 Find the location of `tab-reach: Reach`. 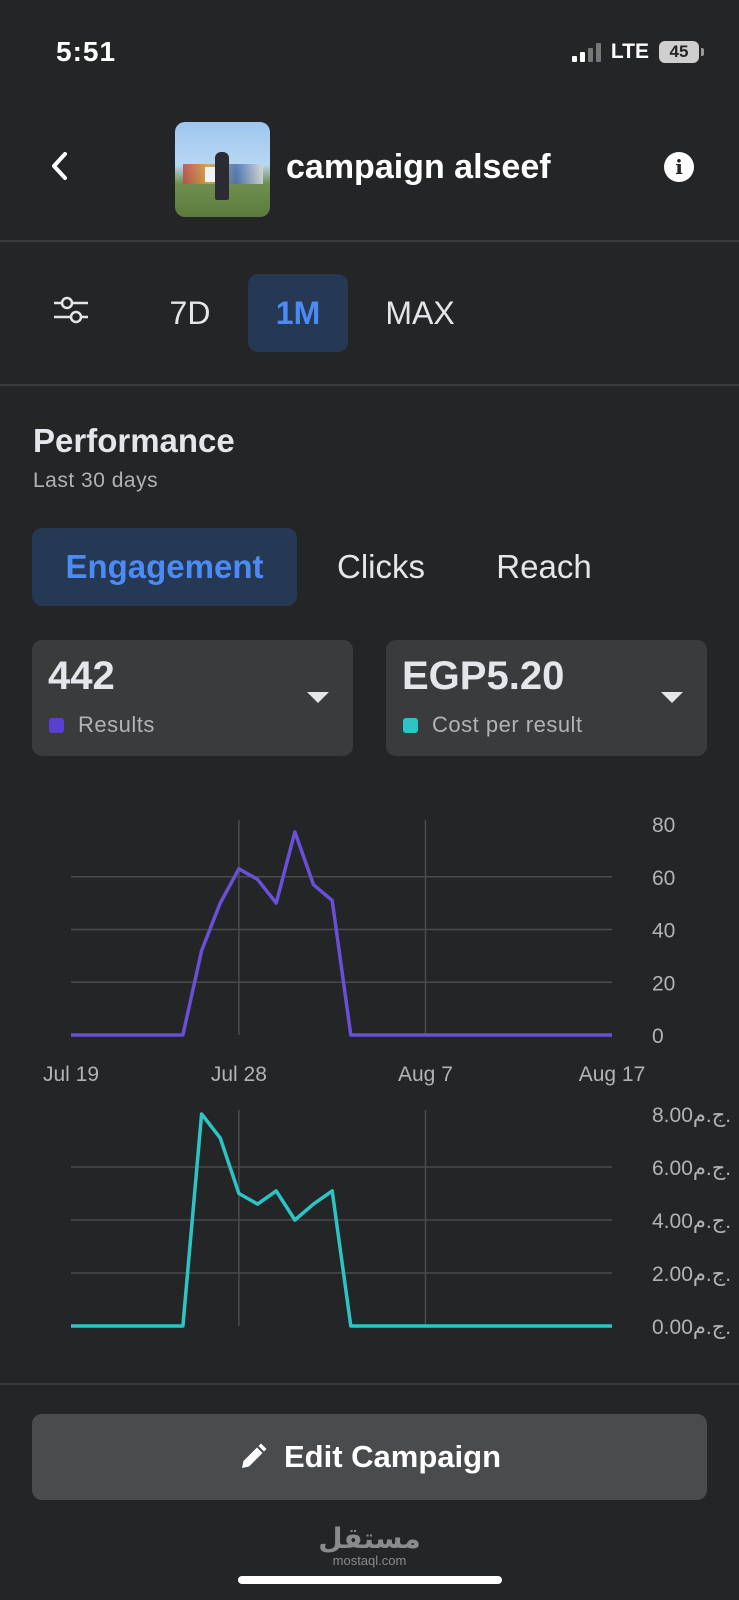

tab-reach: Reach is located at coordinates (544, 566).